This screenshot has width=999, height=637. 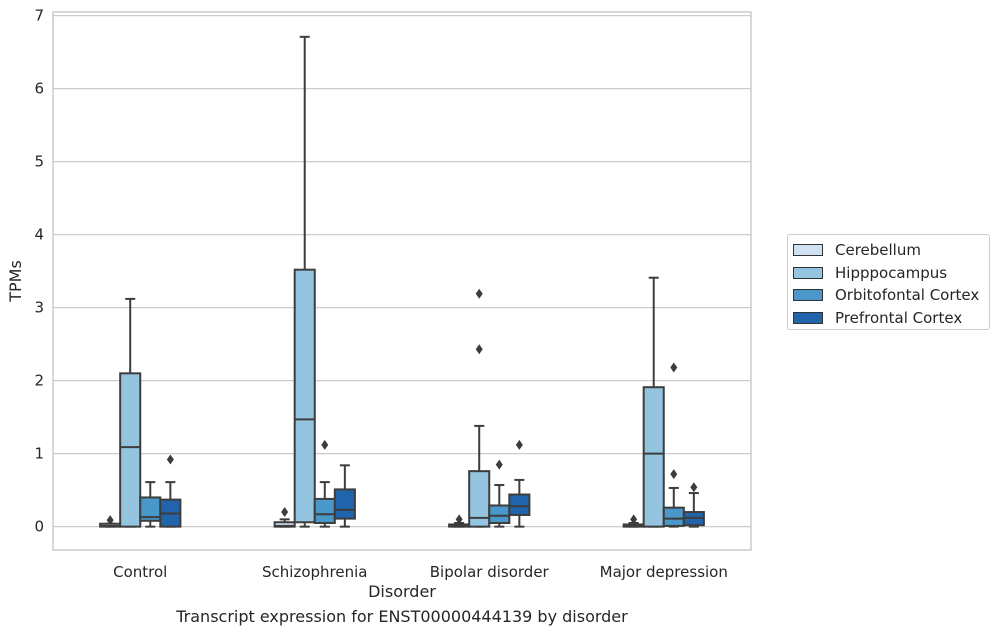 What do you see at coordinates (39, 89) in the screenshot?
I see `y-tick-label: 6` at bounding box center [39, 89].